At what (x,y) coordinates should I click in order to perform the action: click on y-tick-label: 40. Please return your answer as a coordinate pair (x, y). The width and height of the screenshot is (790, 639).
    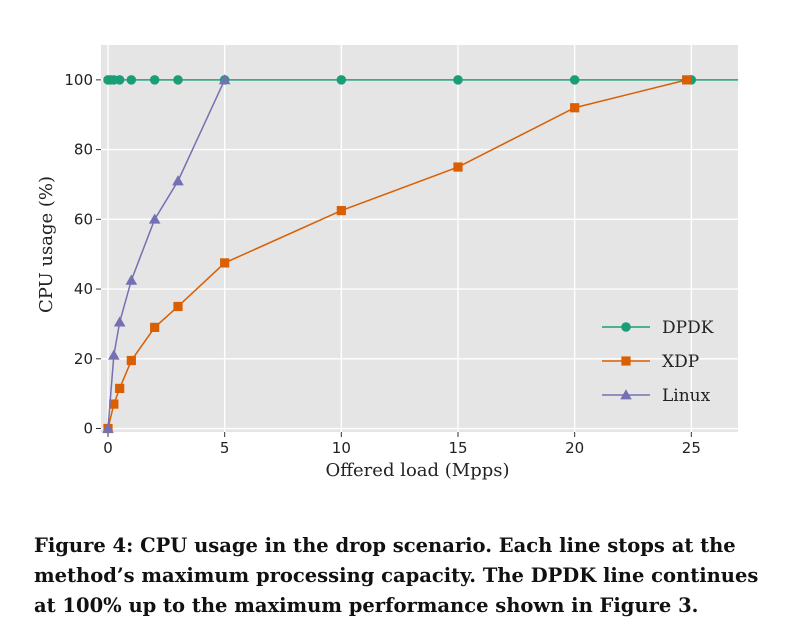
    Looking at the image, I should click on (83, 289).